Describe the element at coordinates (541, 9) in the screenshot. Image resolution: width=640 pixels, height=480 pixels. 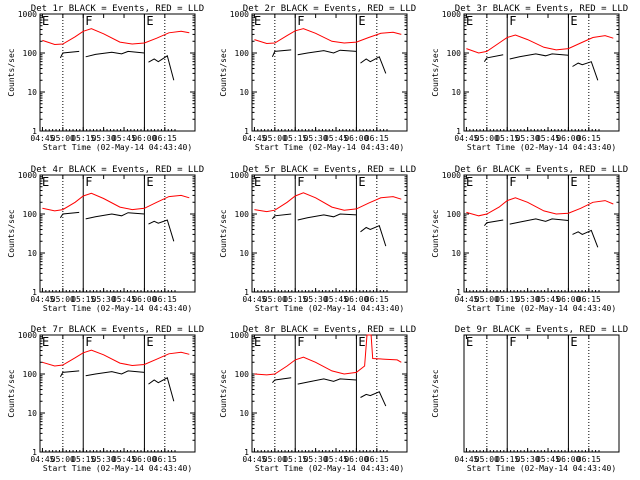
I see `panel-title: Det 3r BLACK = Events, RED = LLD` at that location.